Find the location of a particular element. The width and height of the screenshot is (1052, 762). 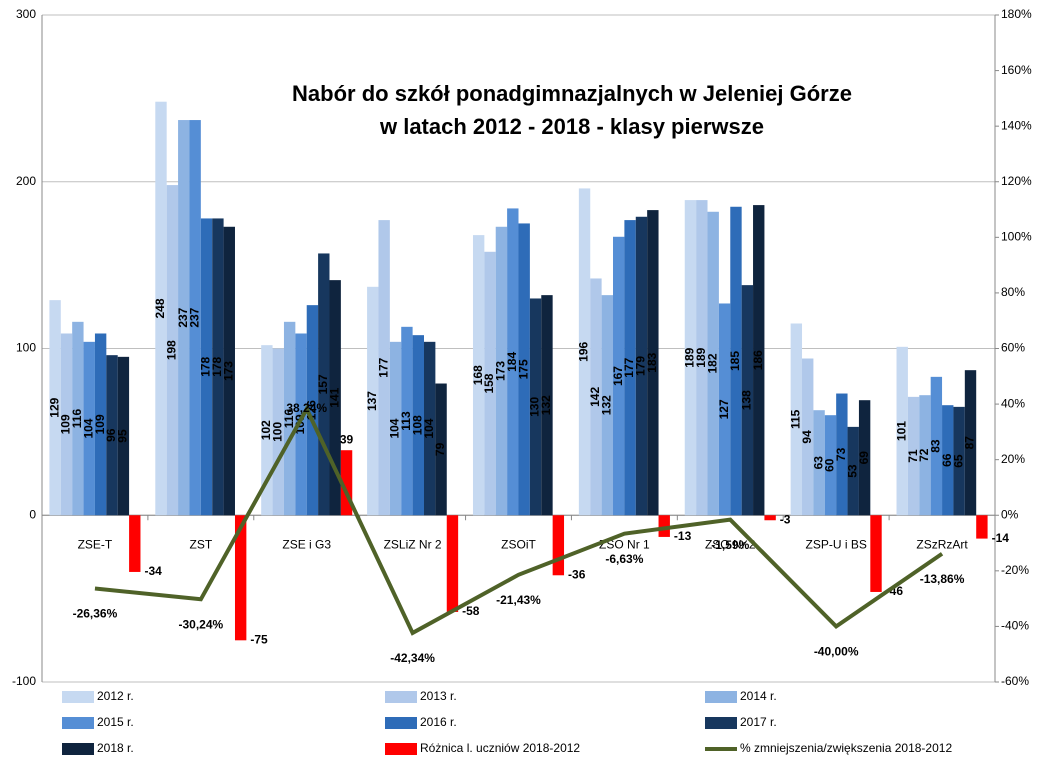

value-label: 69 is located at coordinates (864, 458).